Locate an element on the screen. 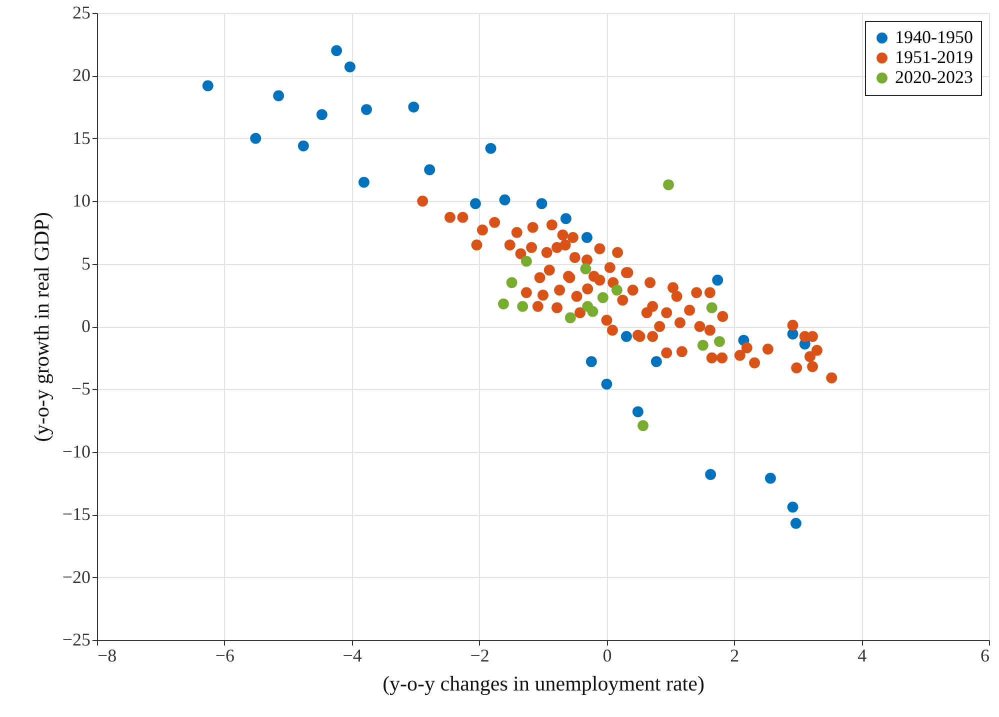 The width and height of the screenshot is (999, 717). x-tick-label: 4 is located at coordinates (862, 656).